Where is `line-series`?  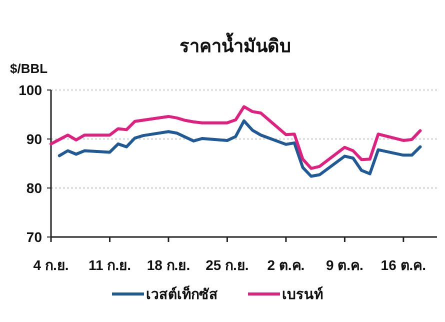
line-series is located at coordinates (240, 148).